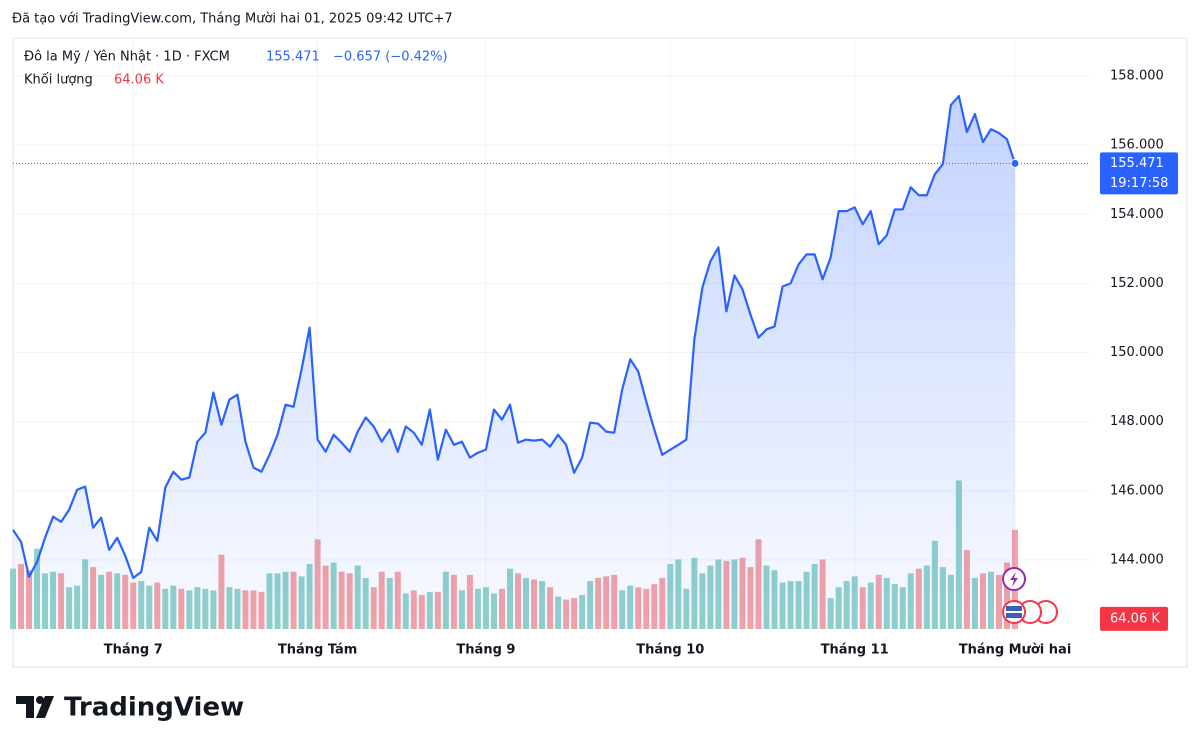 Image resolution: width=1200 pixels, height=748 pixels. What do you see at coordinates (390, 57) in the screenshot?
I see `header-change: −0.657 (−0.42%)` at bounding box center [390, 57].